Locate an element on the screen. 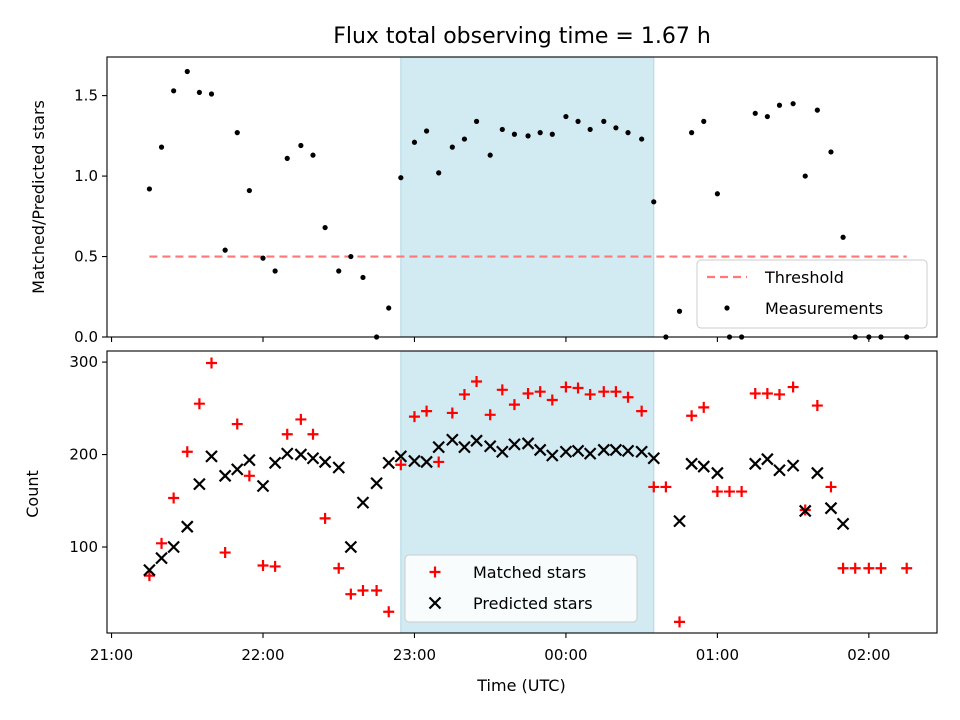 The width and height of the screenshot is (960, 720). count-legend: Matched stars Predicted stars is located at coordinates (521, 588).